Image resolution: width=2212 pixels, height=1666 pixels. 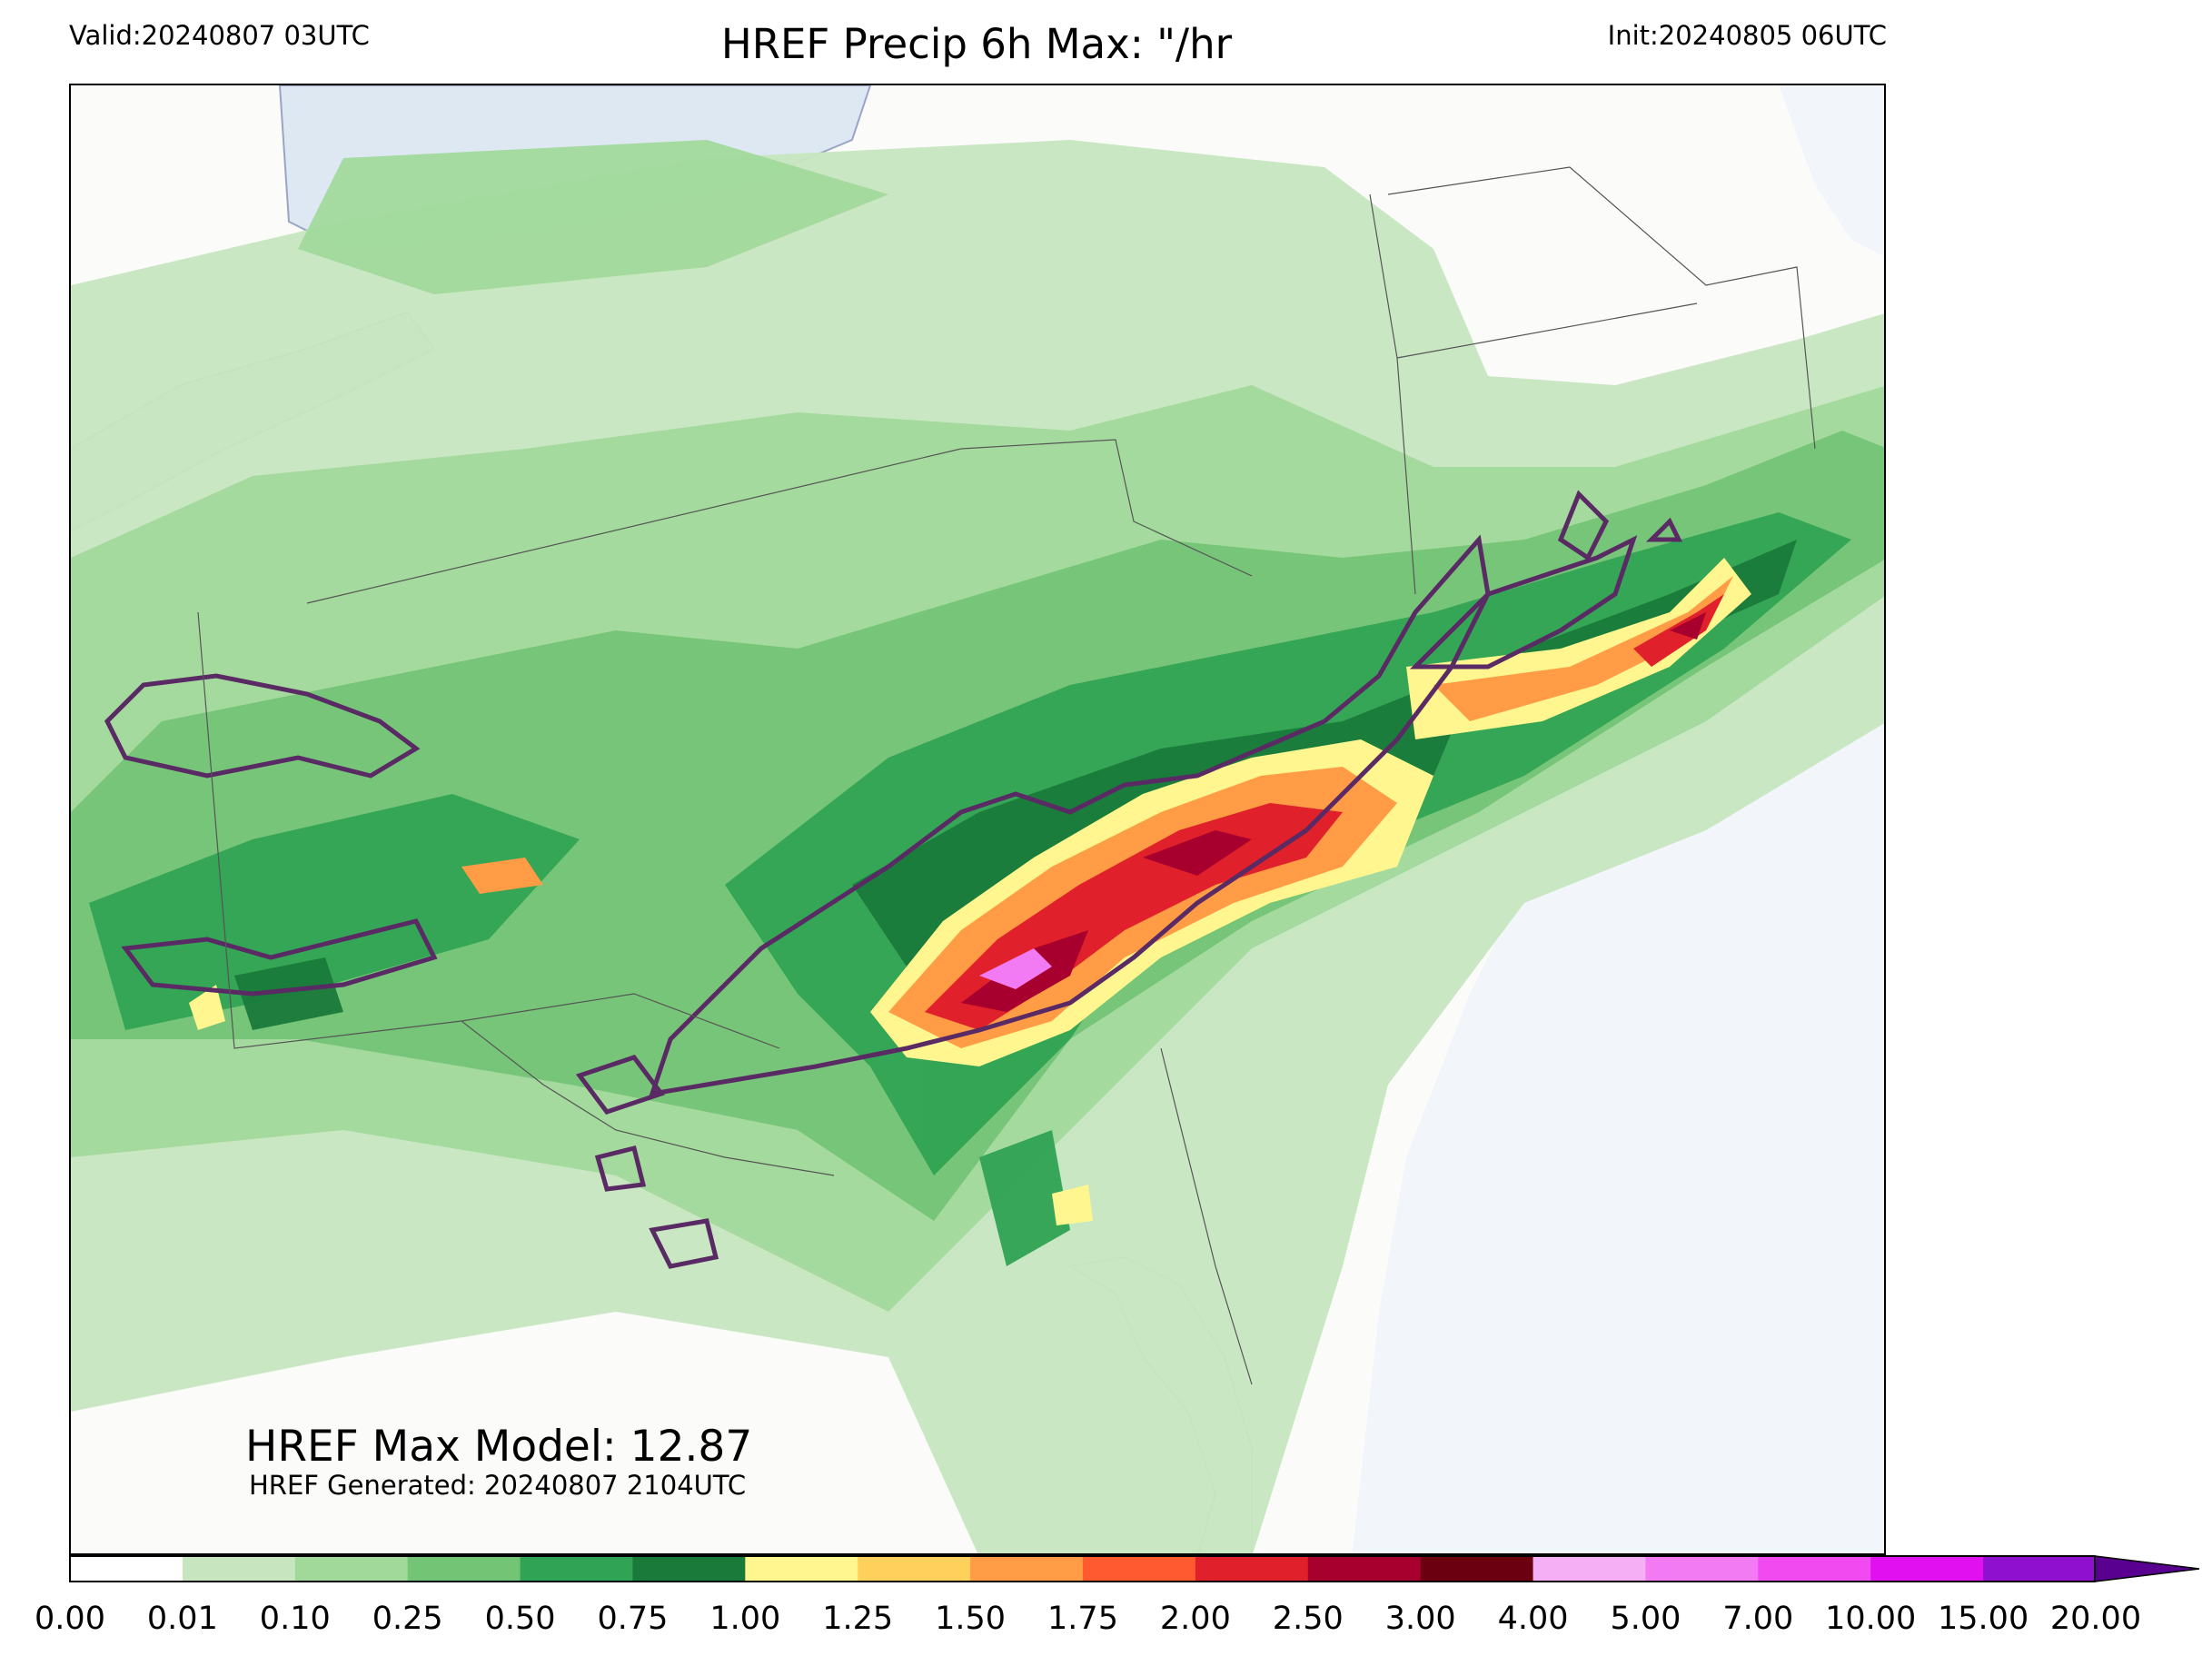 What do you see at coordinates (971, 1619) in the screenshot?
I see `colorbar-tick-label: 1.50` at bounding box center [971, 1619].